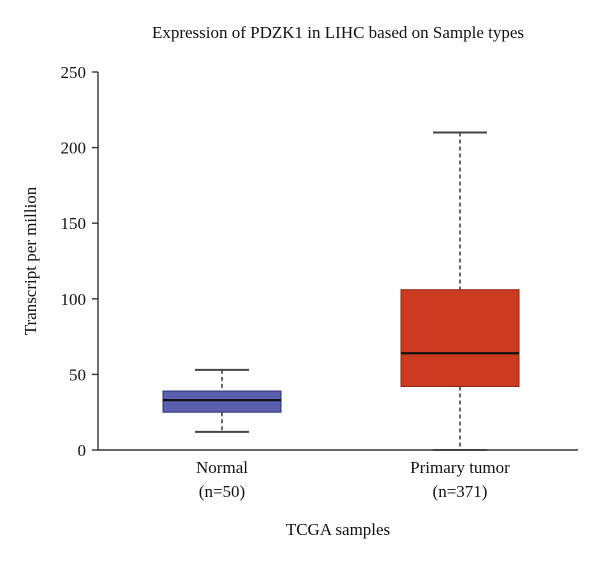  I want to click on x-category-n-label-1: (n=371), so click(460, 491).